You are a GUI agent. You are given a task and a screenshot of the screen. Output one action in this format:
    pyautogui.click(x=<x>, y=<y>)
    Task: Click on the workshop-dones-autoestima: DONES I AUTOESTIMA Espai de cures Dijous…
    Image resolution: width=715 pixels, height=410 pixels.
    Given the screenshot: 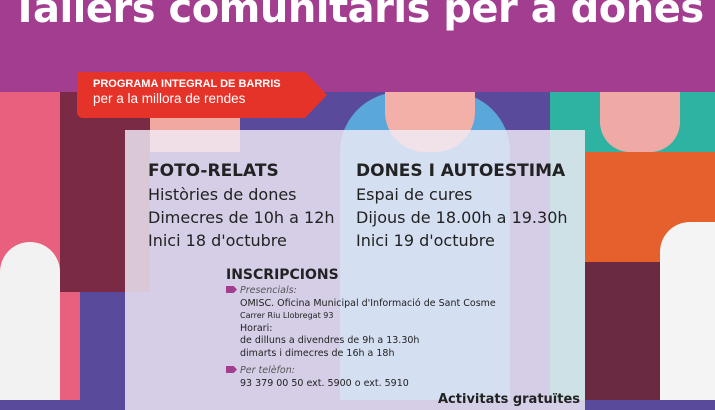 What is the action you would take?
    pyautogui.click(x=462, y=206)
    